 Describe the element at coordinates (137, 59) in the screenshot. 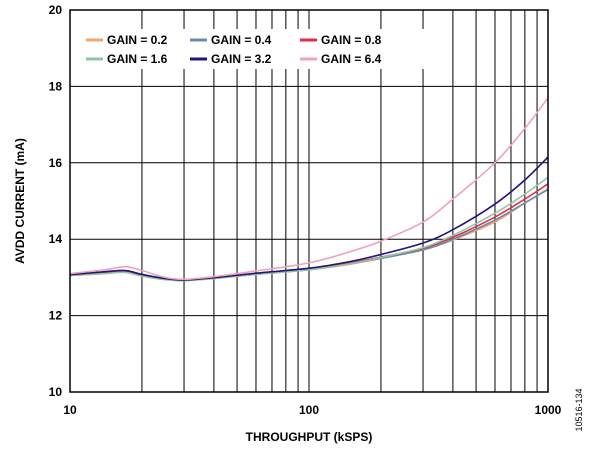

I see `legend-label: GAIN = 1.6` at that location.